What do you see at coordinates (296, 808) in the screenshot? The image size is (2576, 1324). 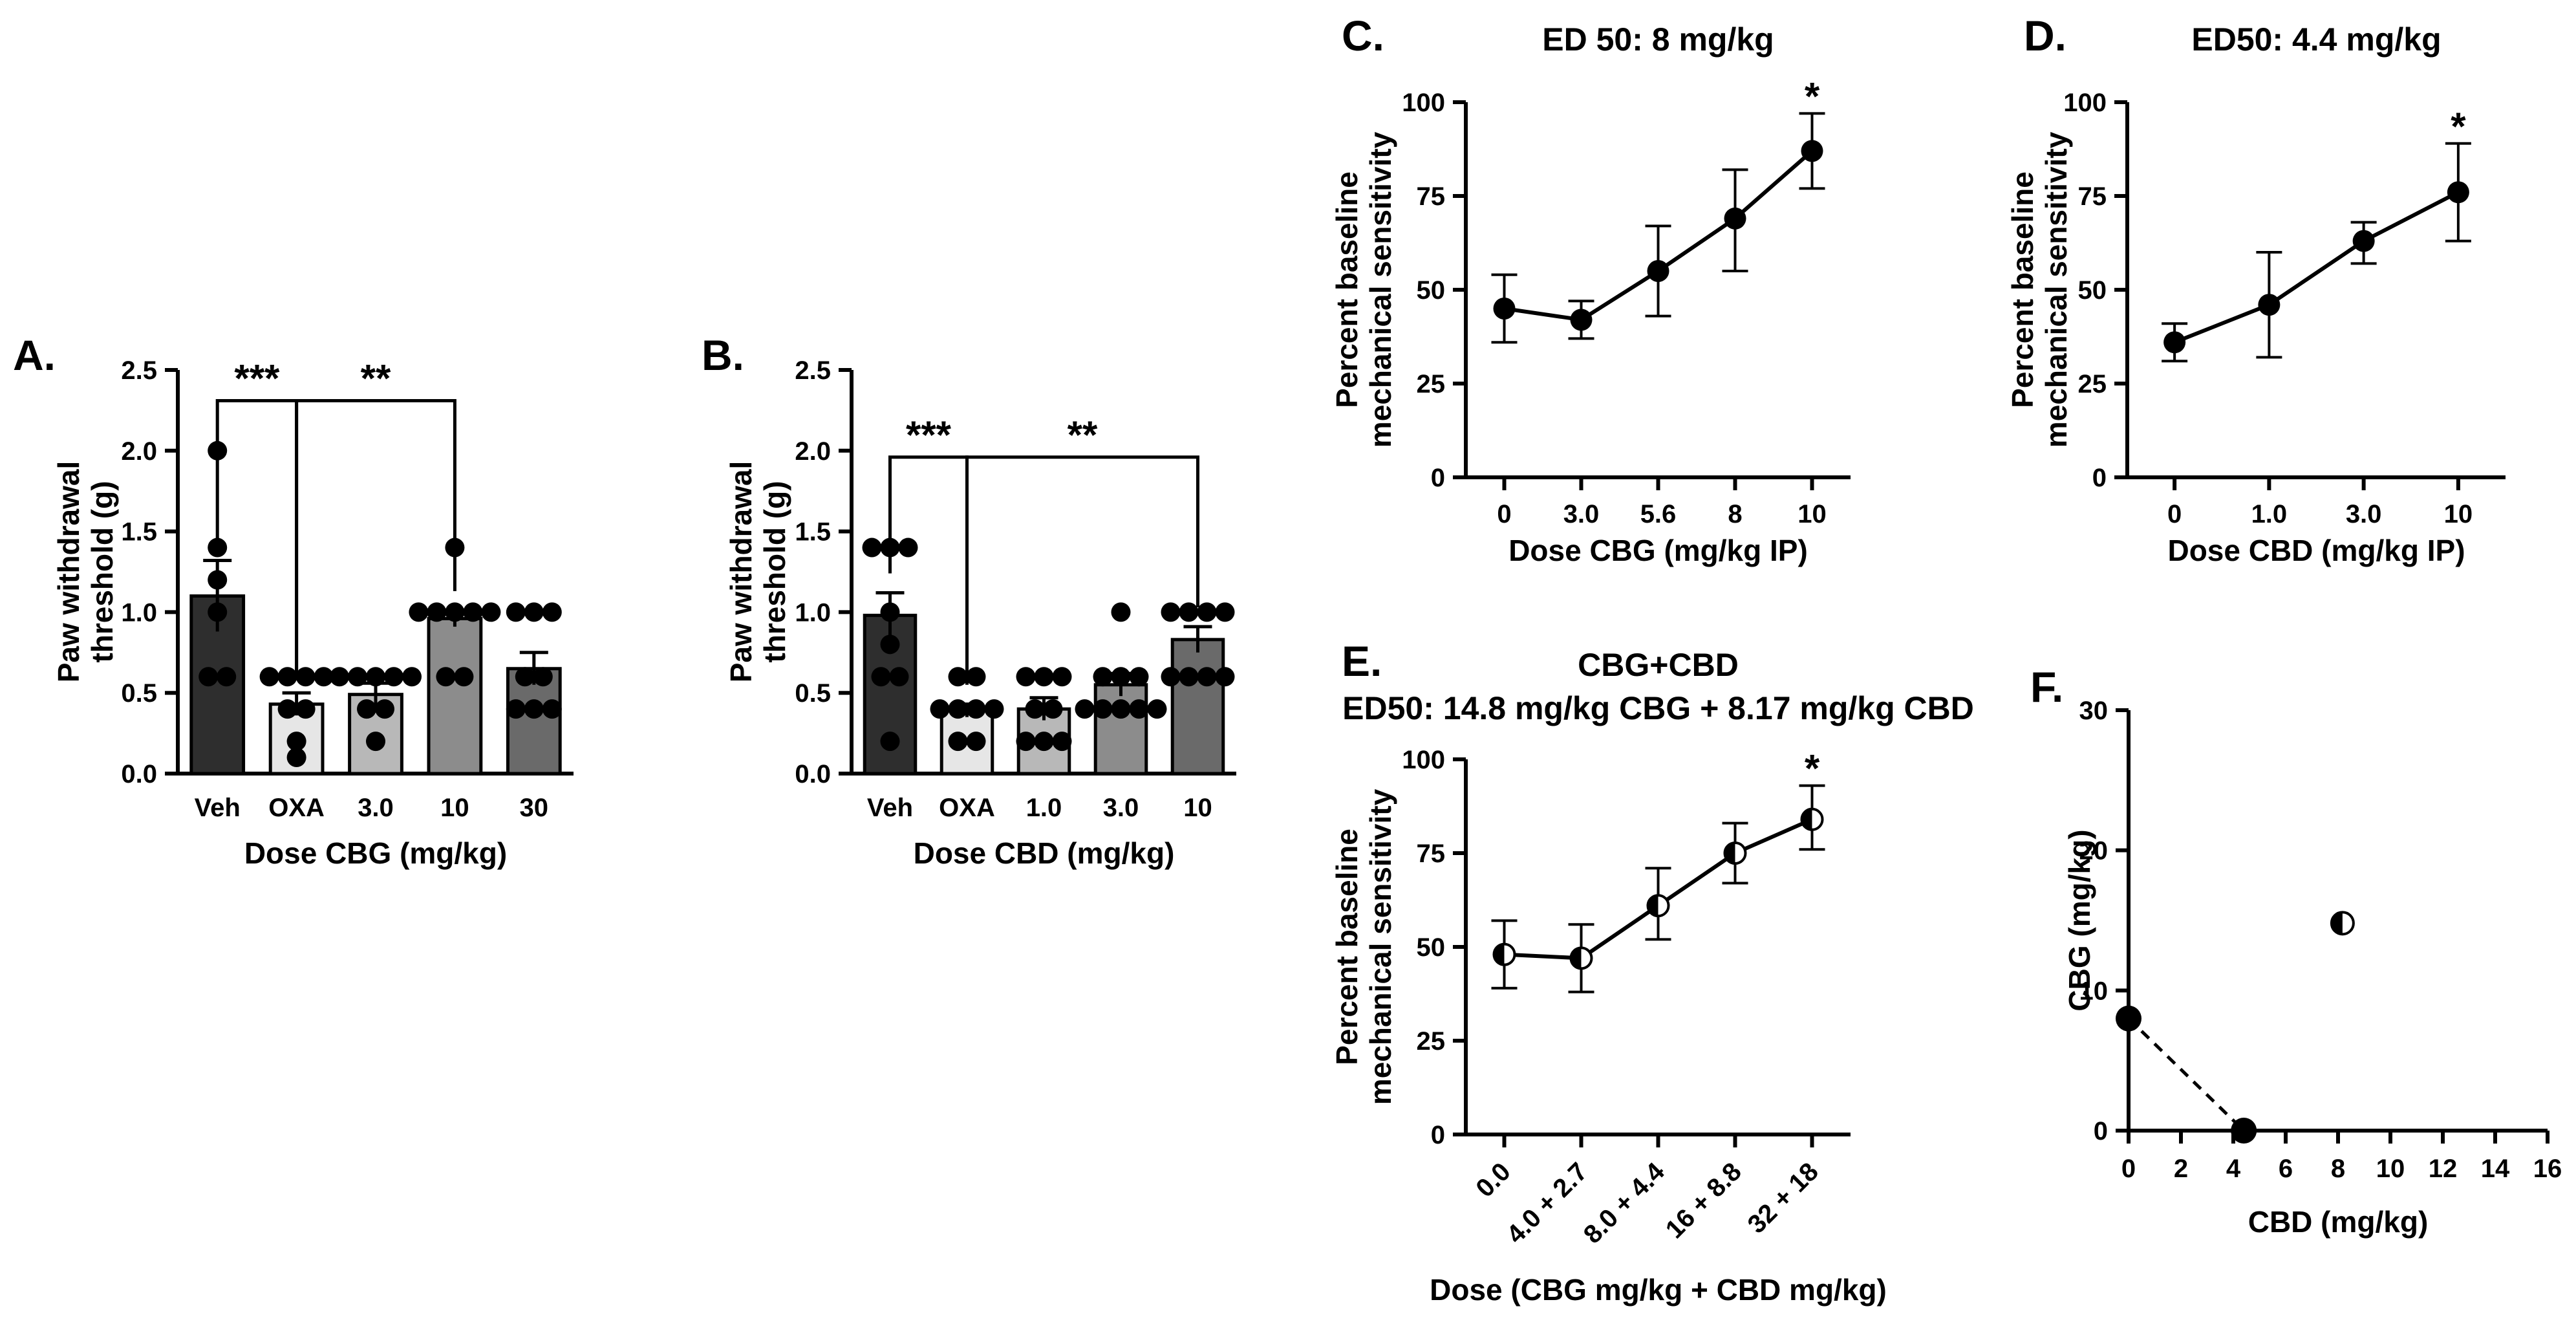 I see `x-tick-label: OXA` at bounding box center [296, 808].